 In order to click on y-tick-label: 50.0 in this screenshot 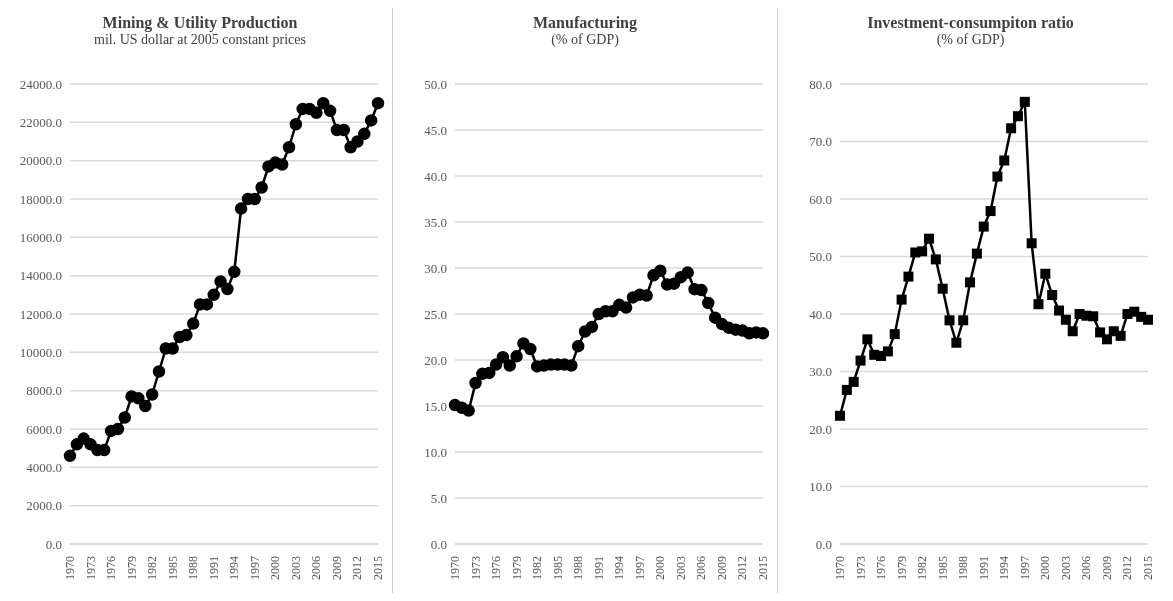, I will do `click(820, 257)`.